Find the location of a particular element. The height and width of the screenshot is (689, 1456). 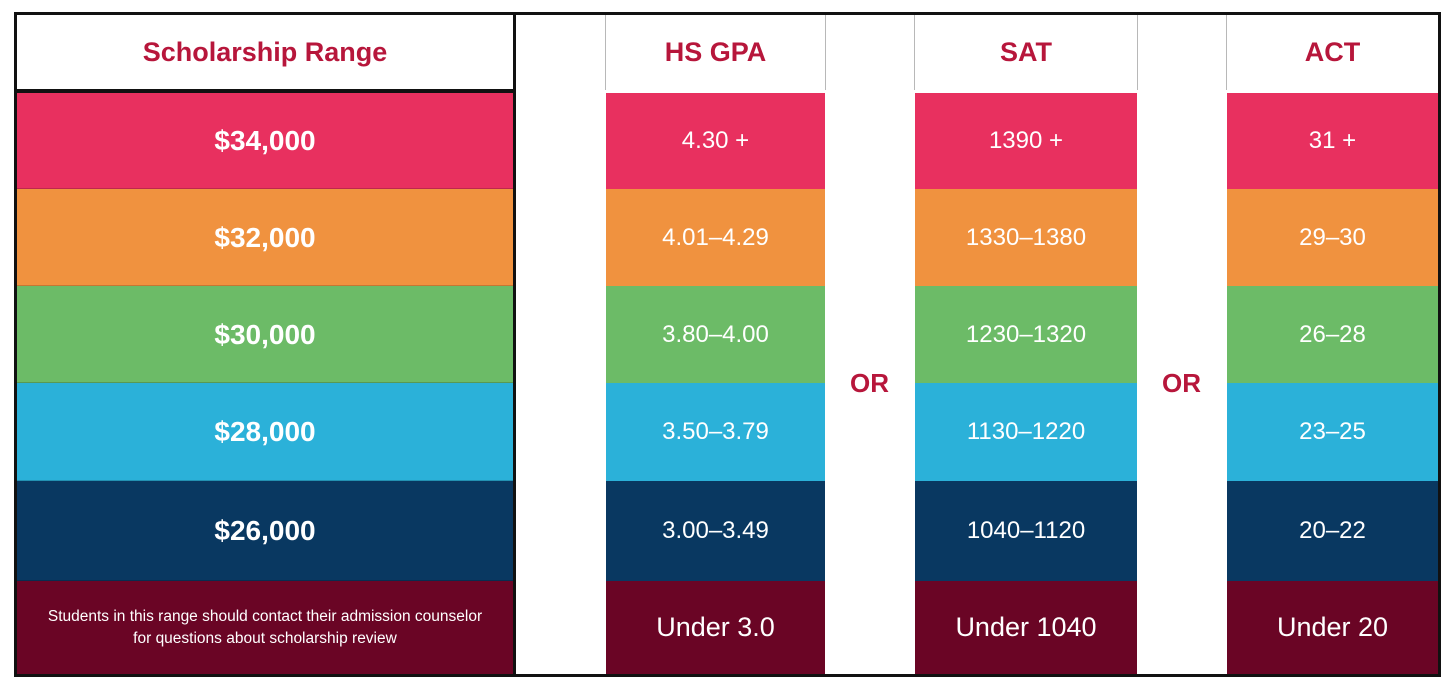

sat-cell: 1330–1380 is located at coordinates (1026, 237).